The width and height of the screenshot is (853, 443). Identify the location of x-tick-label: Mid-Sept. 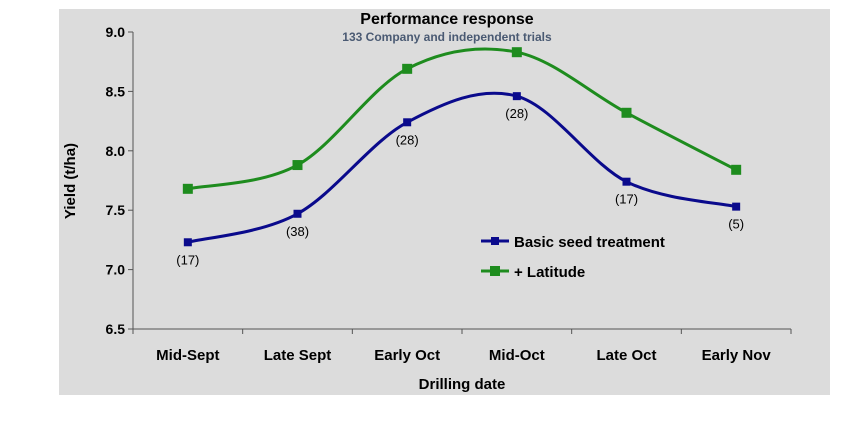
(187, 355).